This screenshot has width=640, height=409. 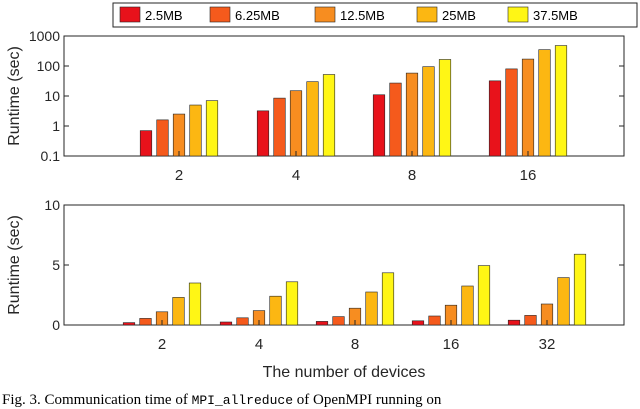 I want to click on bottom-bars, so click(x=354, y=289).